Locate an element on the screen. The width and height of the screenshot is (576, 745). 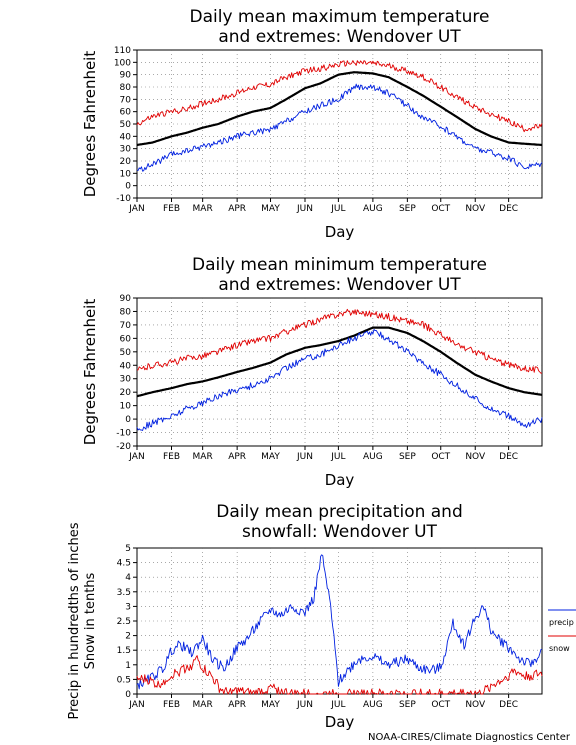
chart-title-line: Daily mean minimum temperature is located at coordinates (339, 265).